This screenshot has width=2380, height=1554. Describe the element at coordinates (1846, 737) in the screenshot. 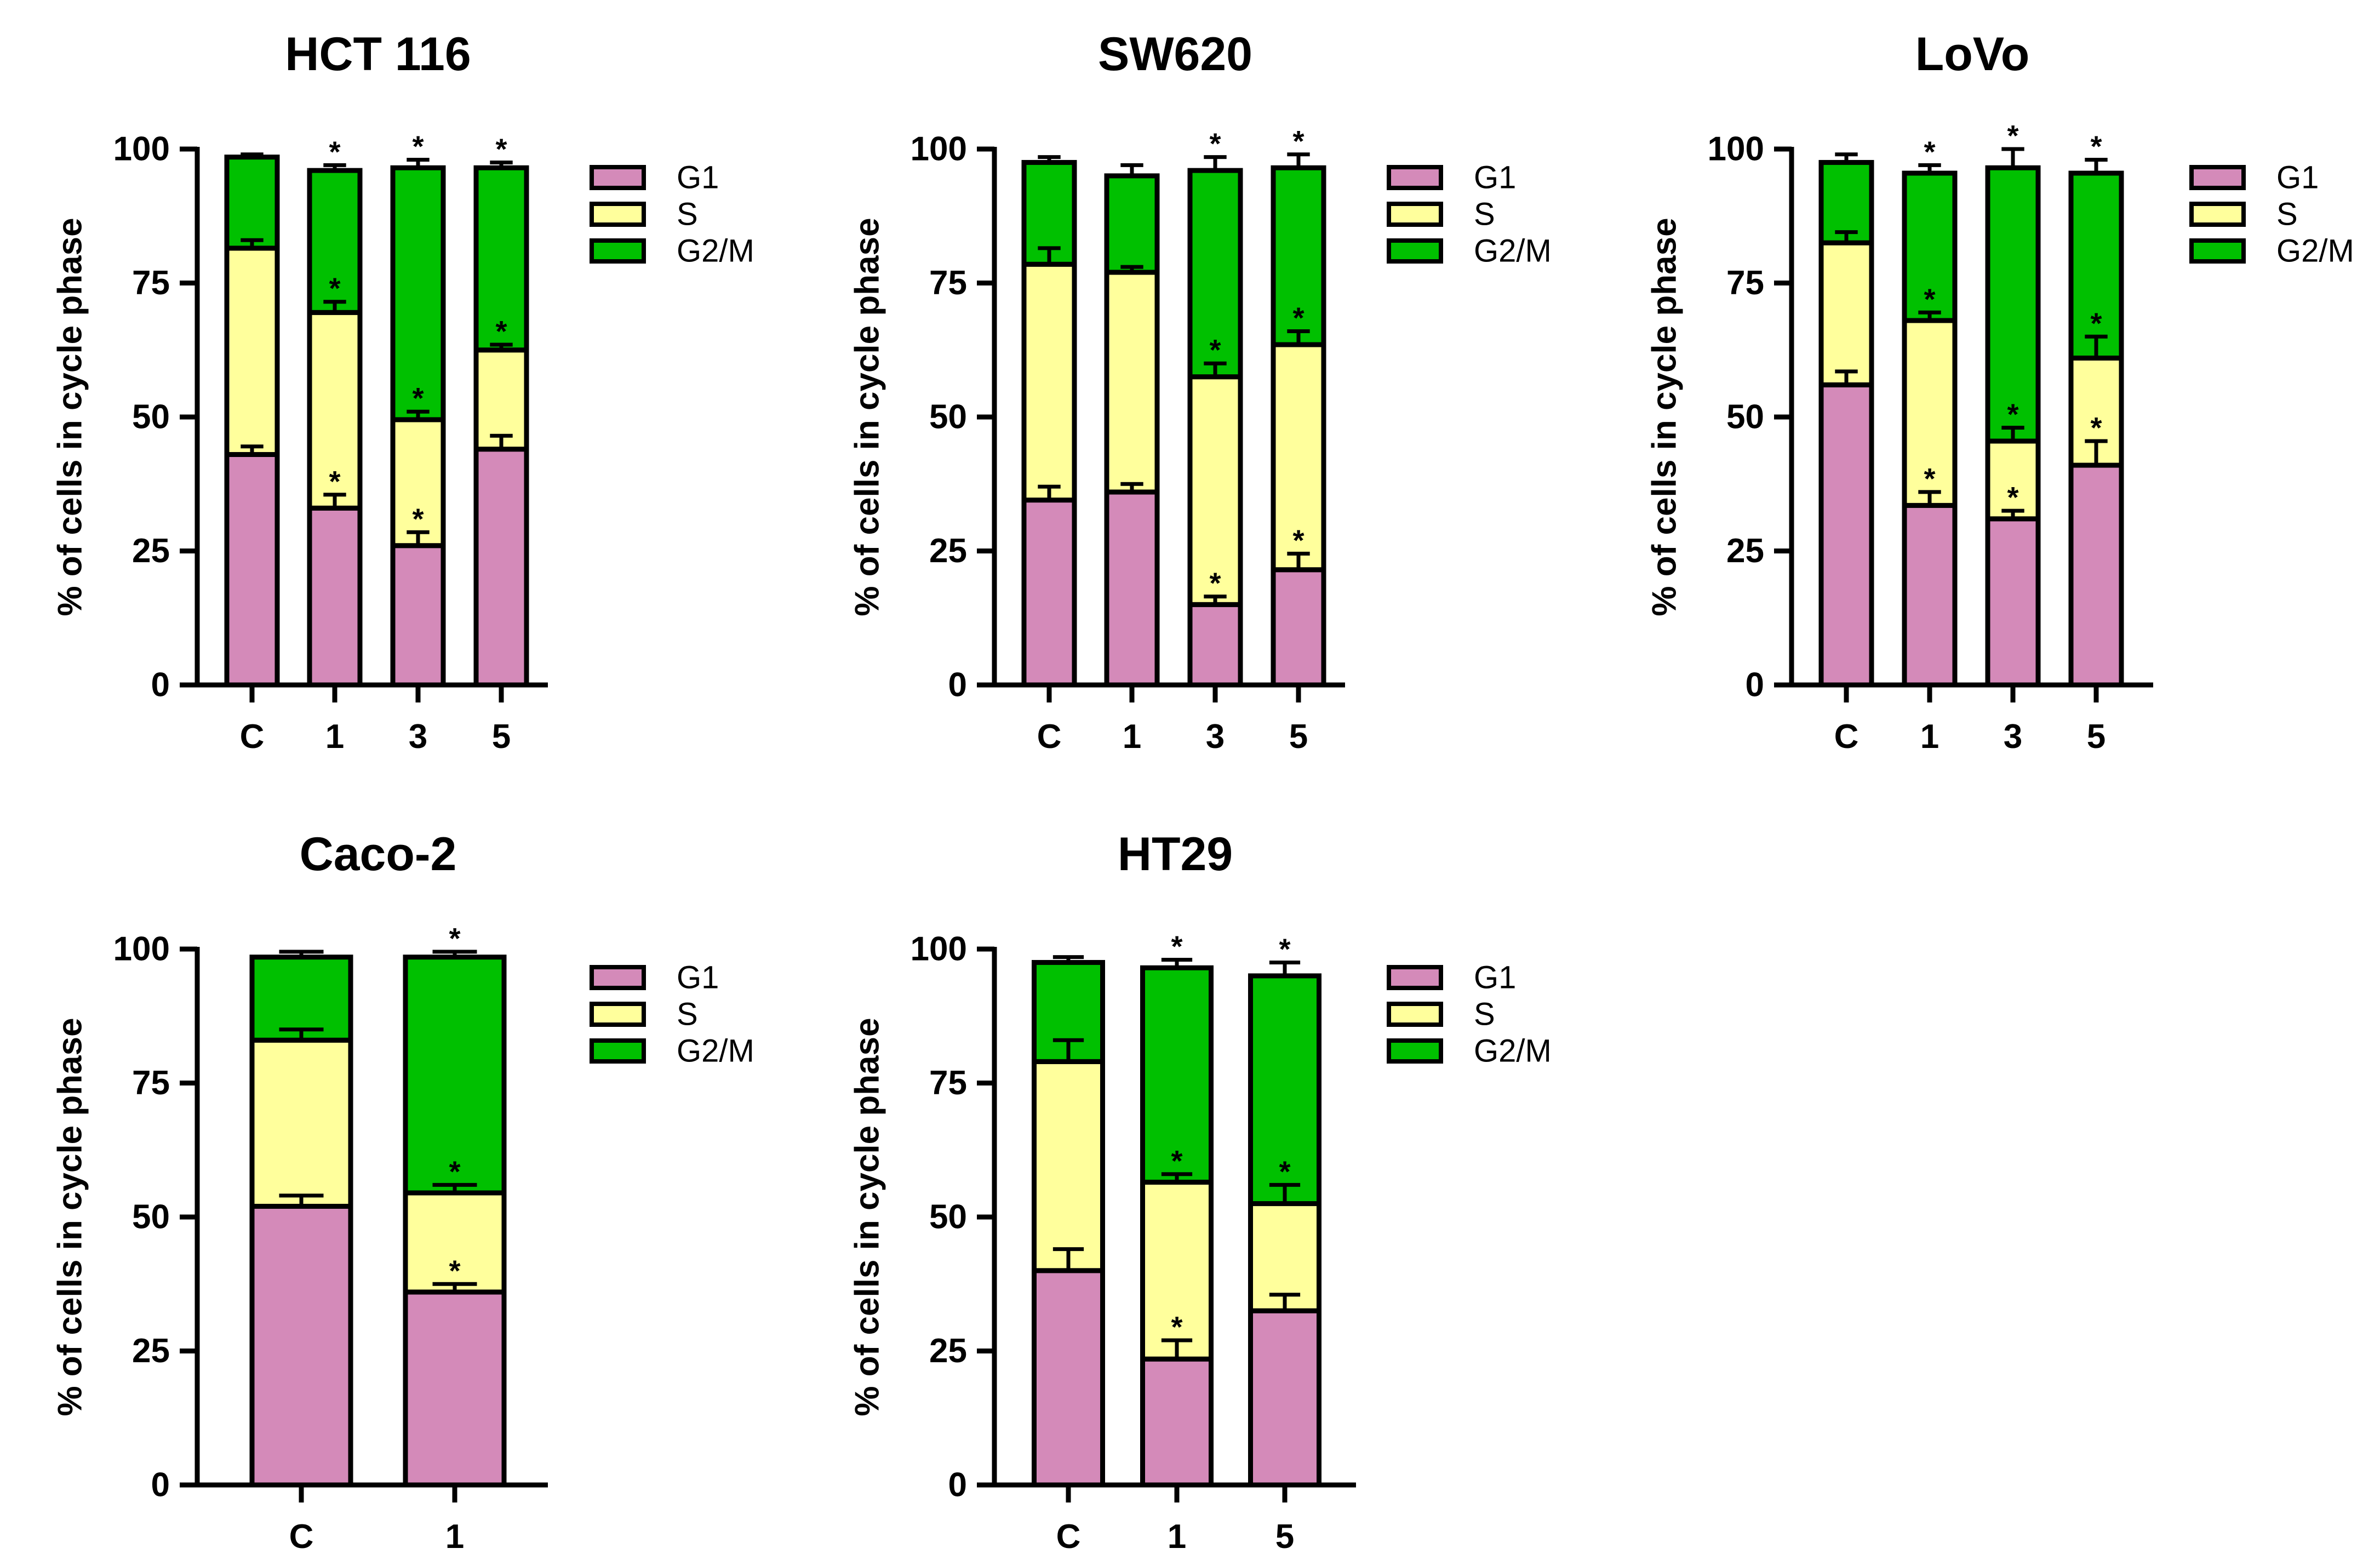

I see `x-tick-label: C` at that location.